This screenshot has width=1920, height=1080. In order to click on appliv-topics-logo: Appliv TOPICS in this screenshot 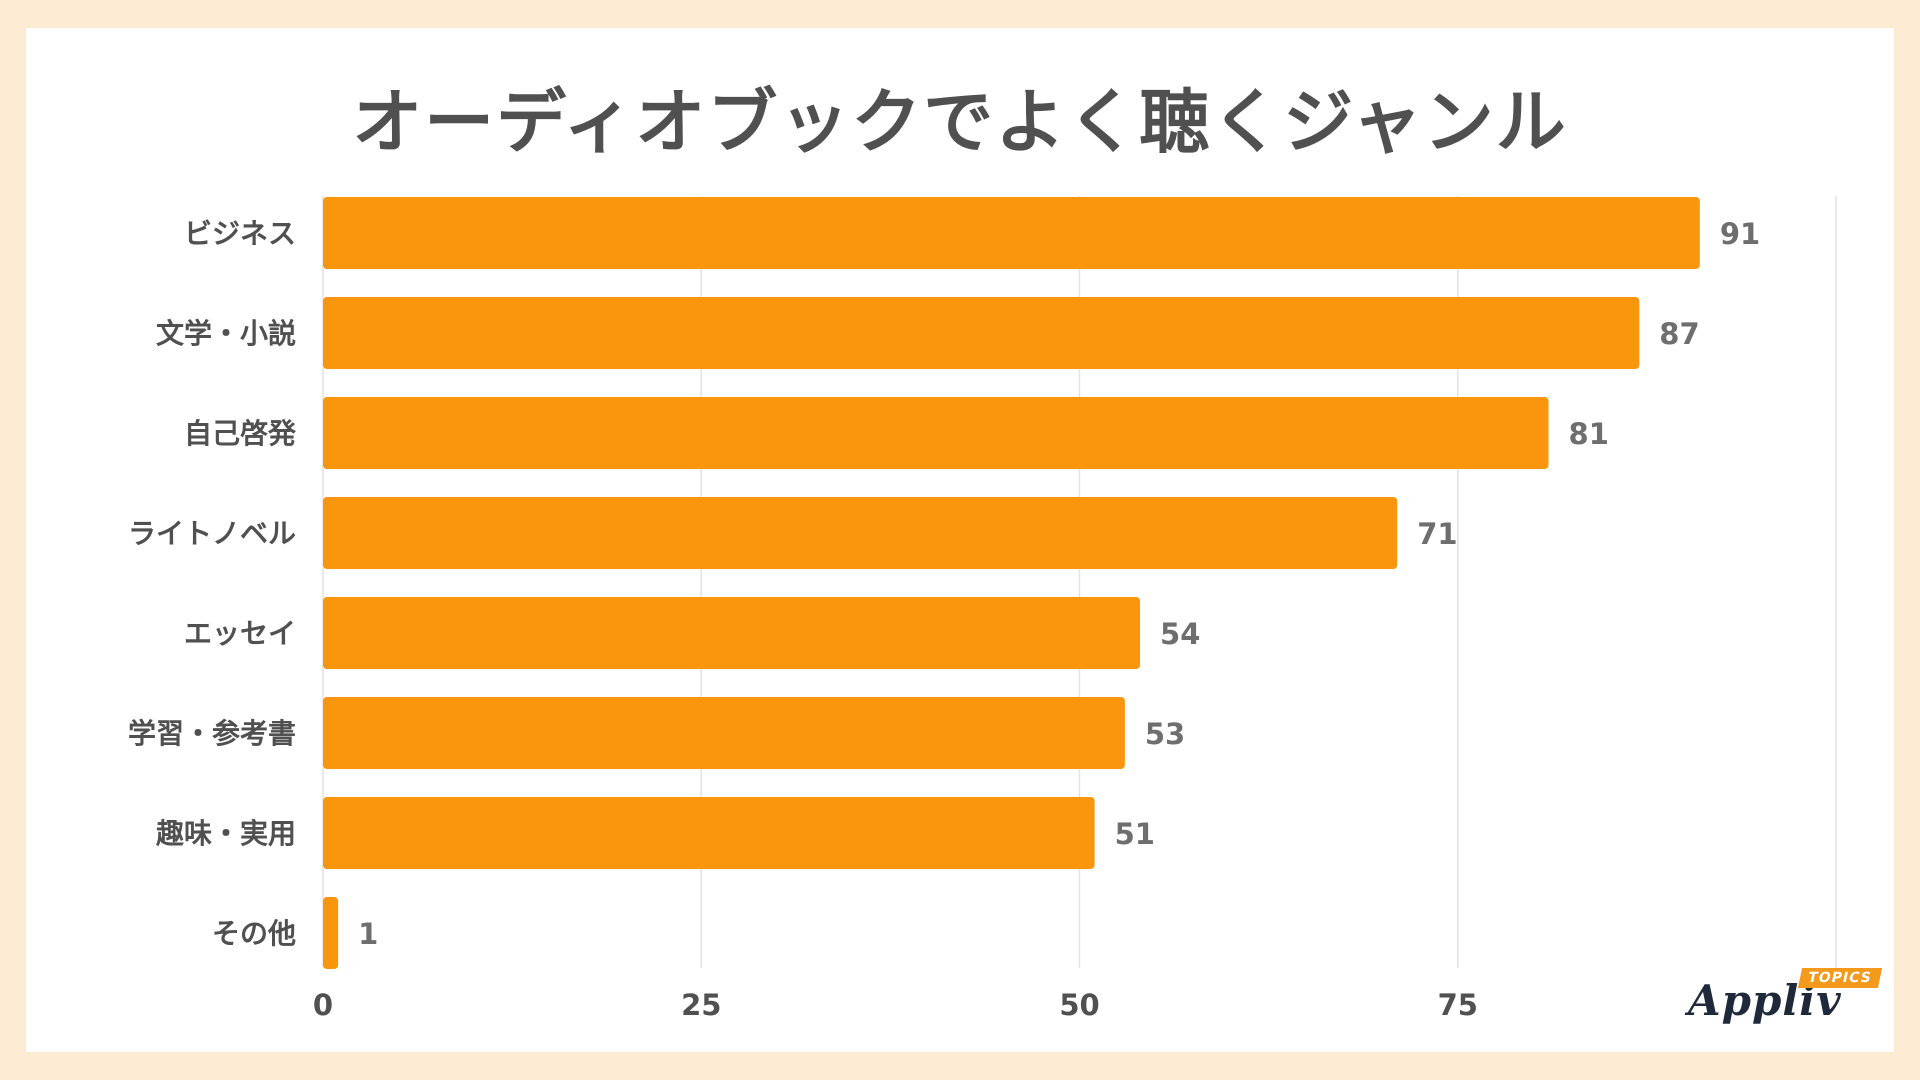, I will do `click(1785, 1003)`.